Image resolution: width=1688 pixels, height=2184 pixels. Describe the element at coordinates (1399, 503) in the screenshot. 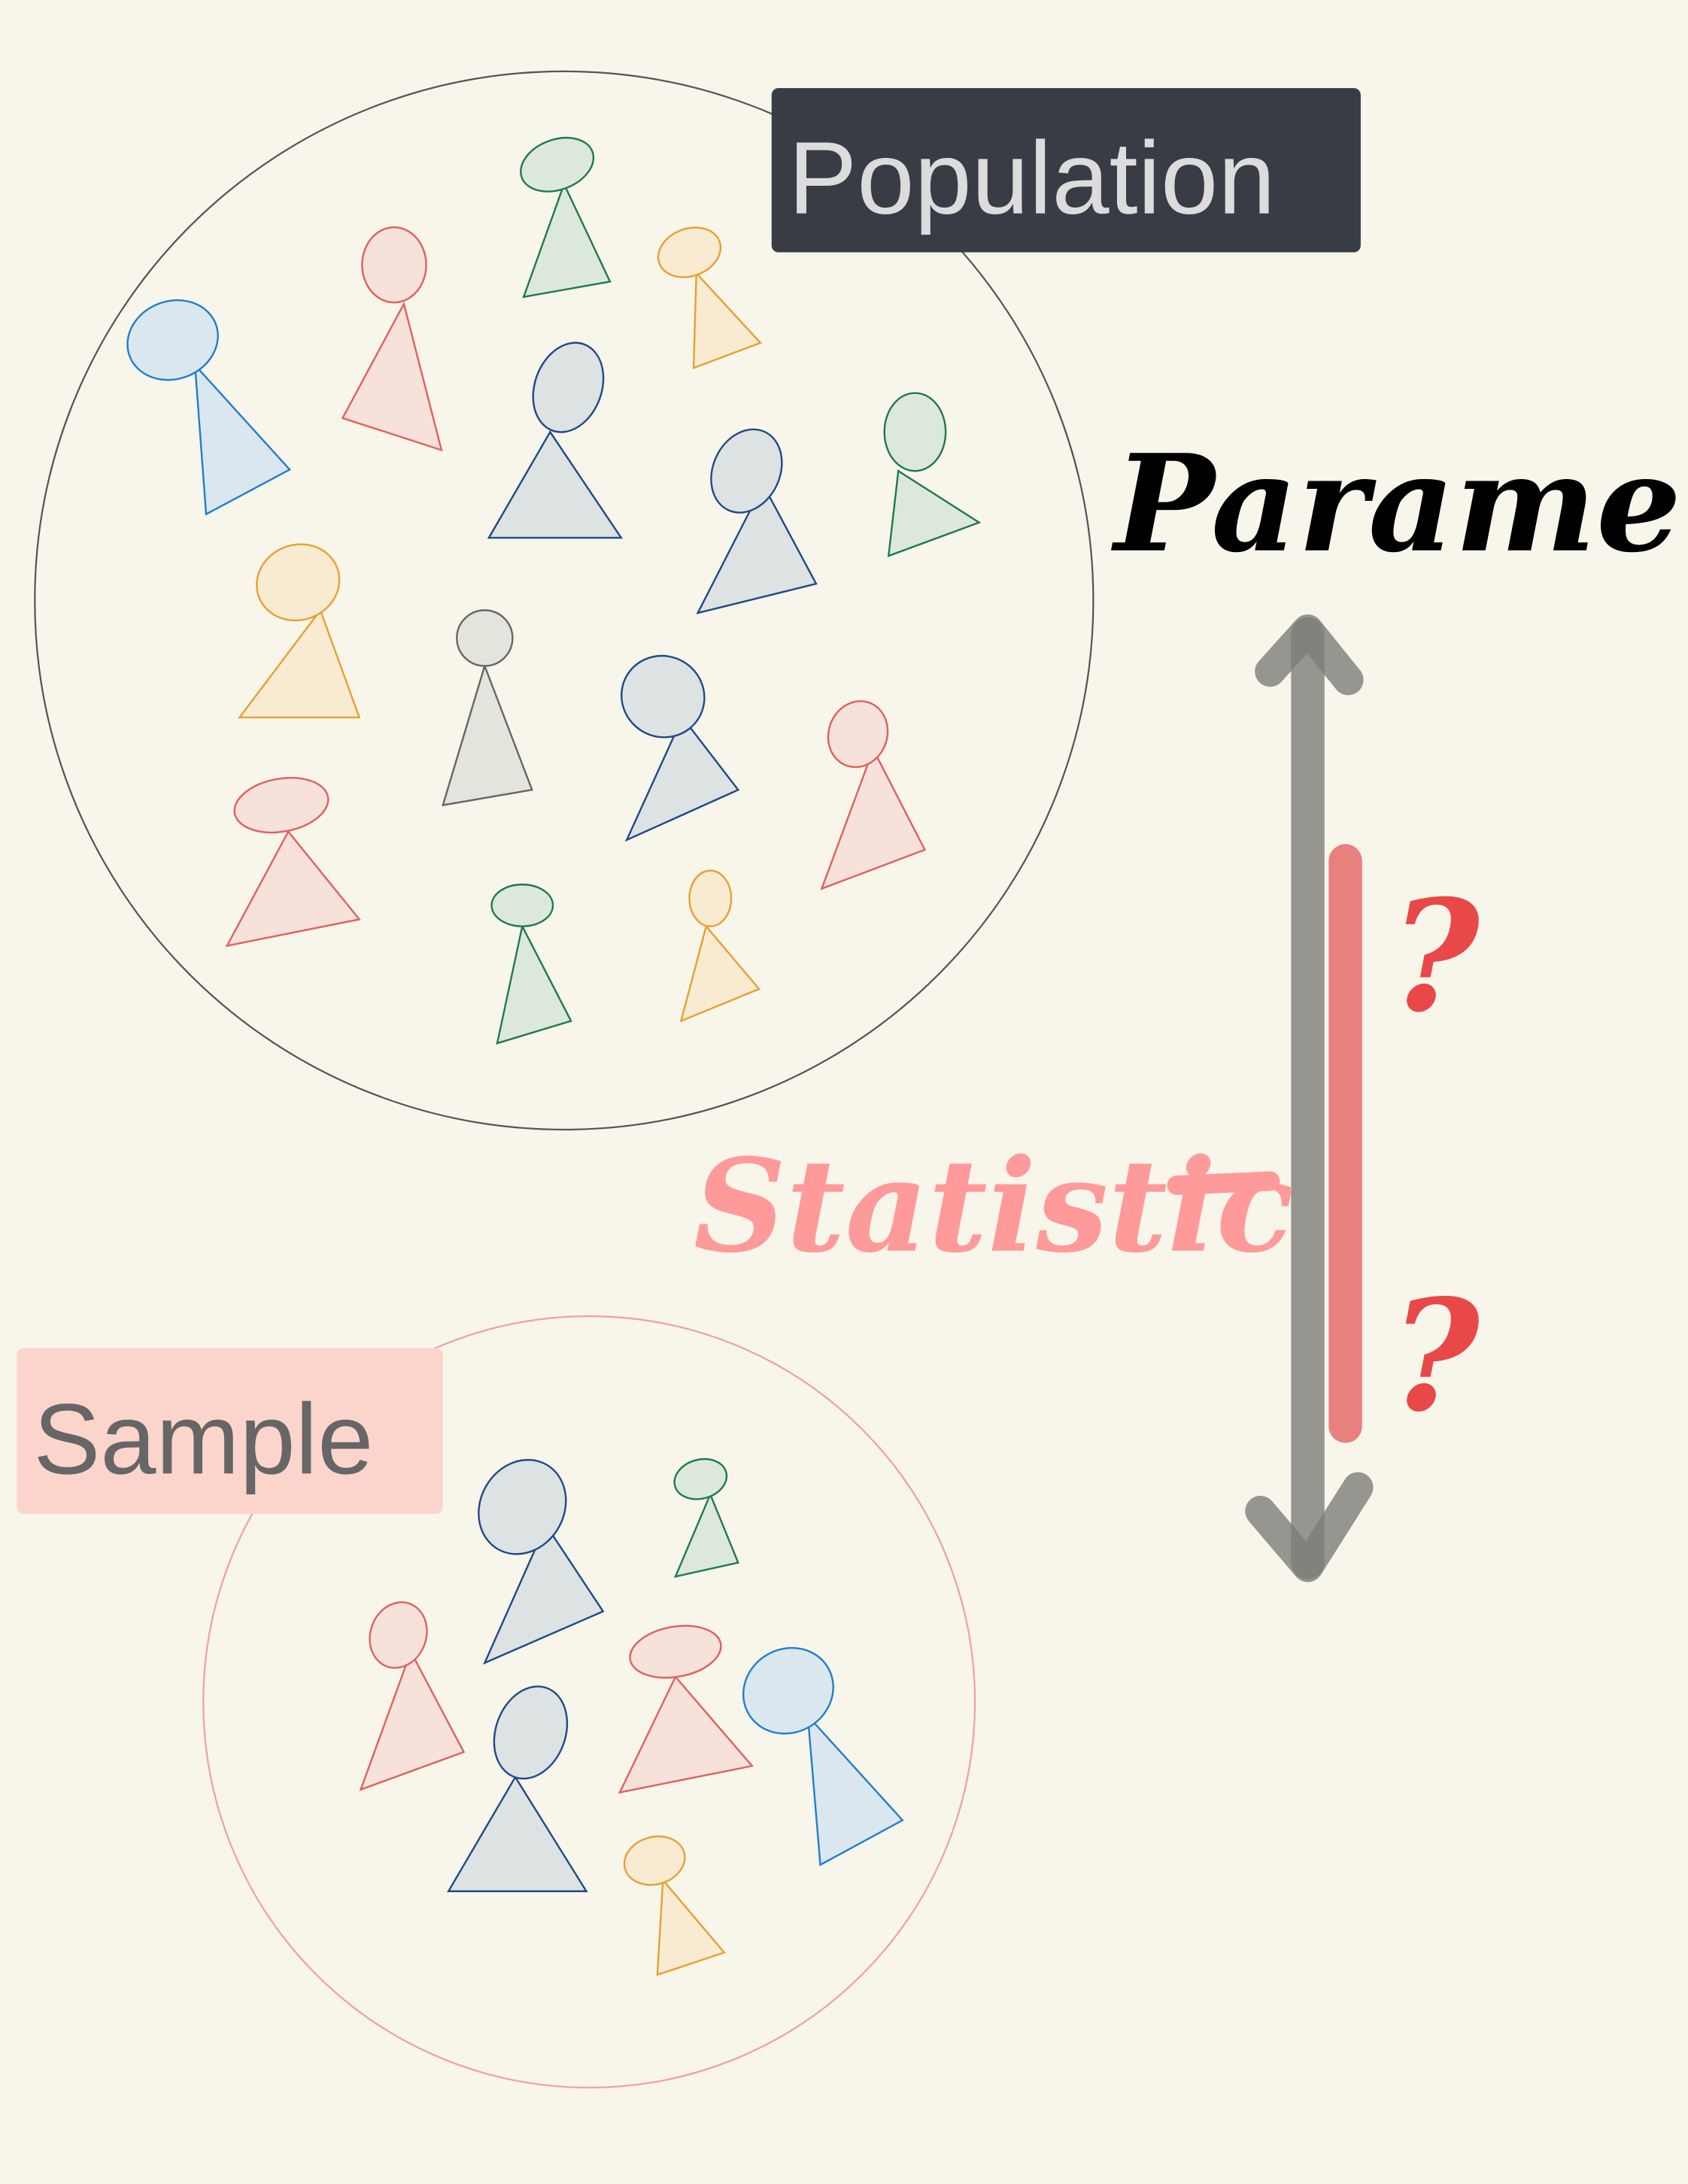

I see `parameter-label: Parameter` at that location.